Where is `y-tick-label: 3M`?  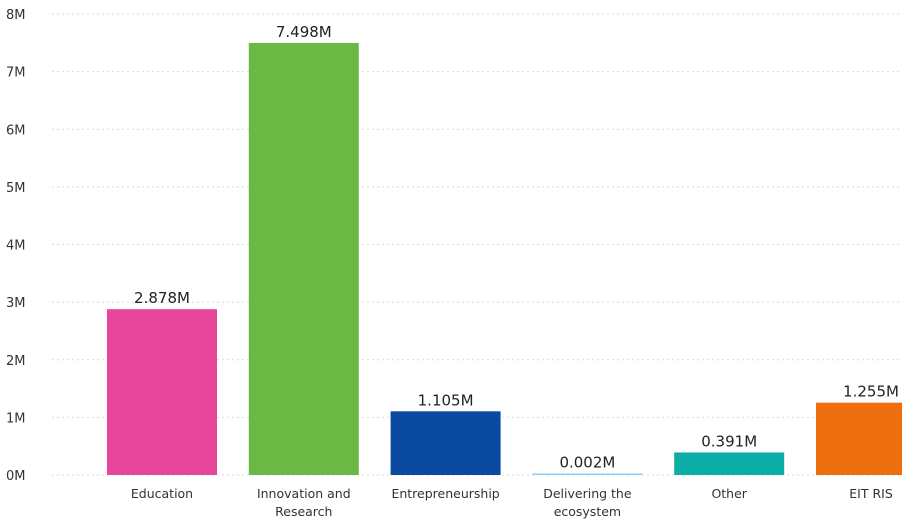
y-tick-label: 3M is located at coordinates (16, 303).